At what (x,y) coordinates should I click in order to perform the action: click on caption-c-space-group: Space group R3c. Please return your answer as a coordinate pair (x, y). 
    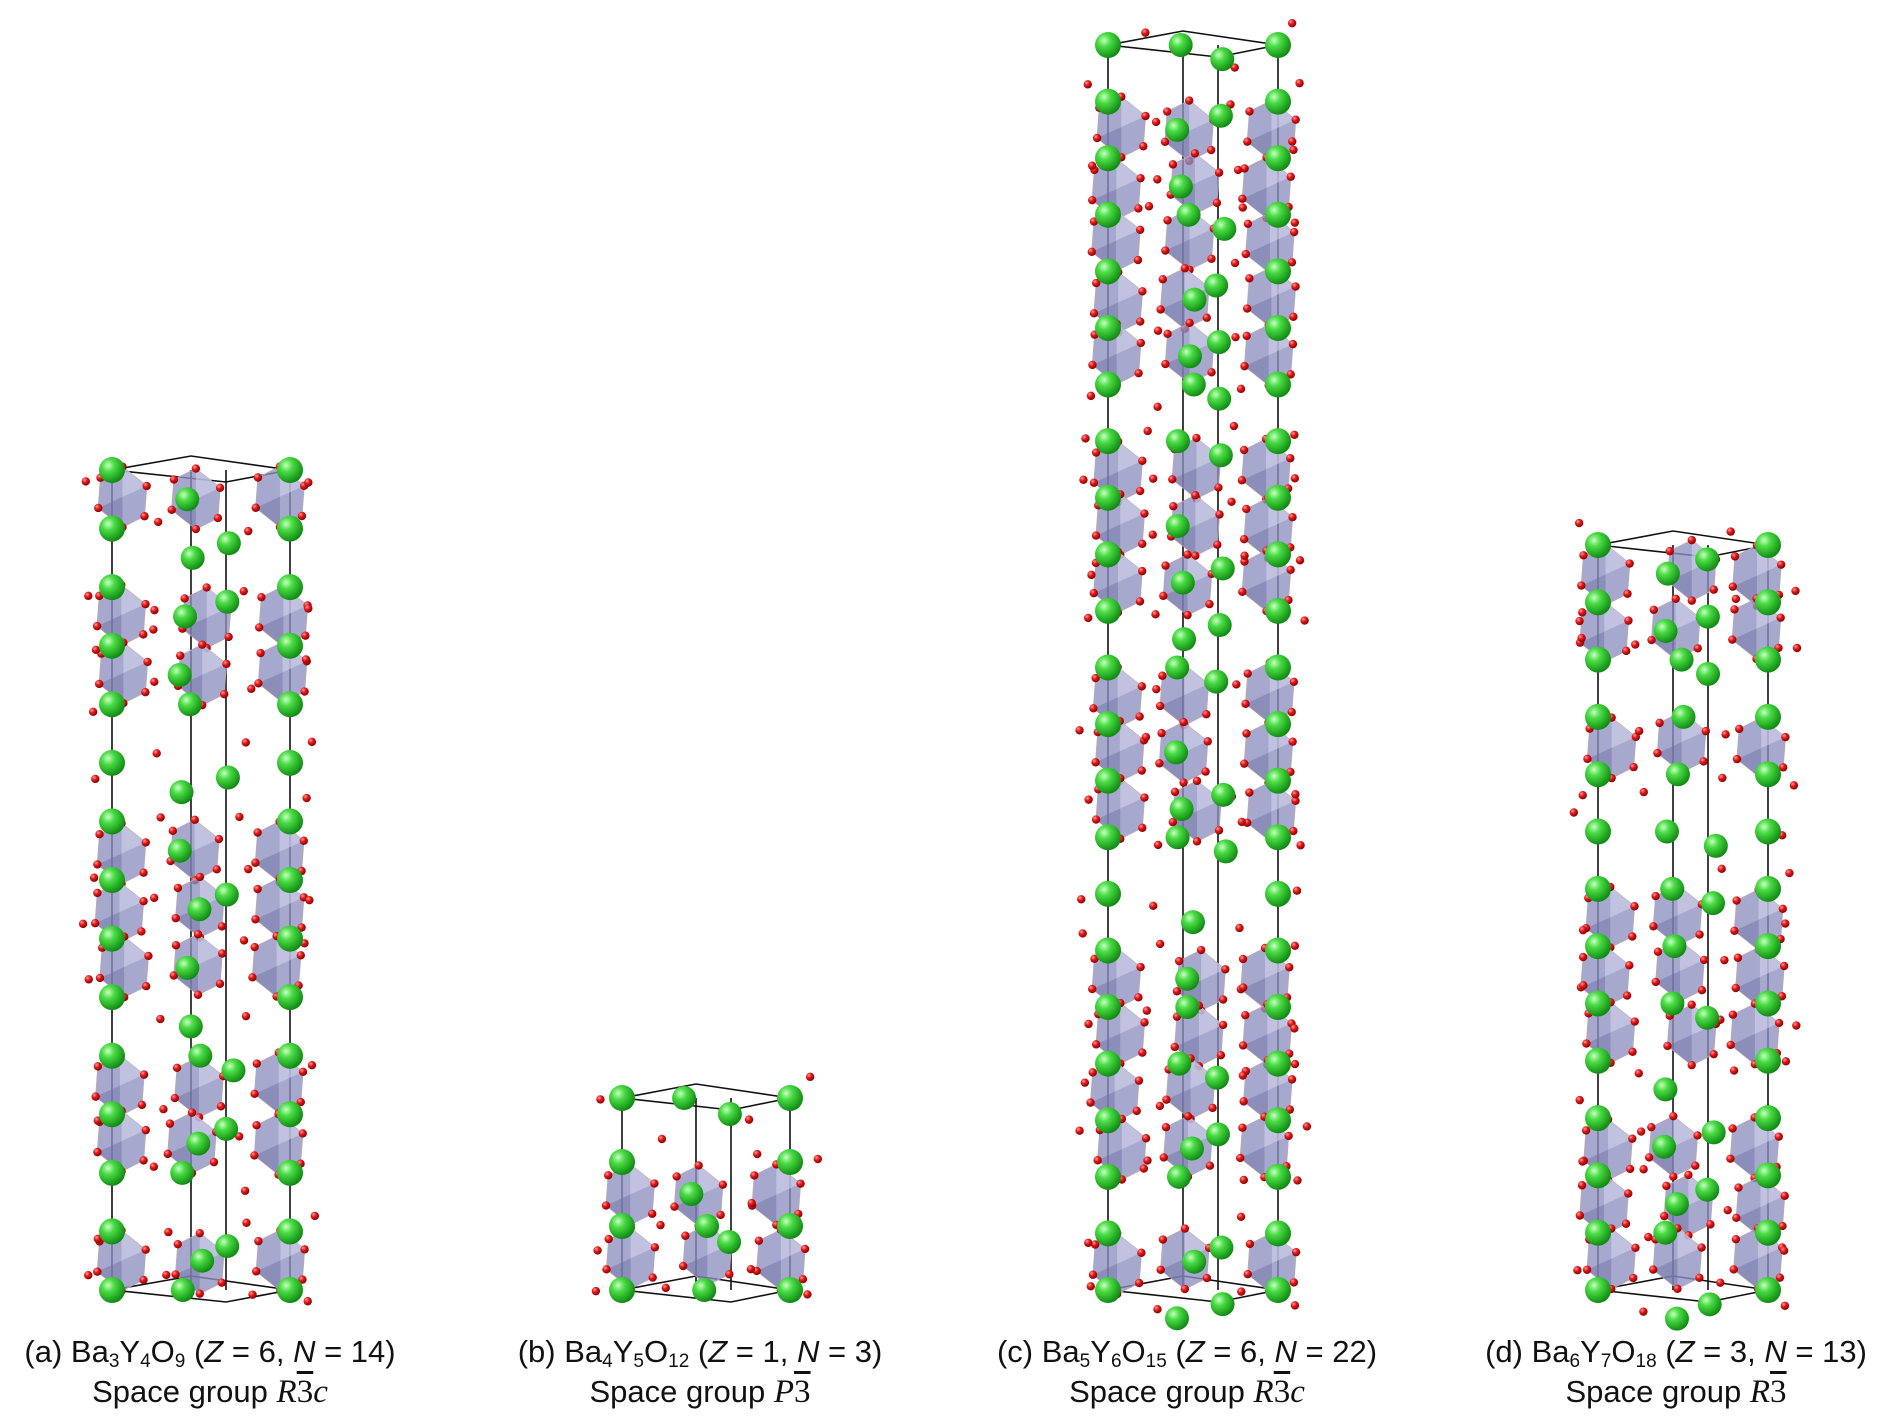
    Looking at the image, I should click on (1187, 1392).